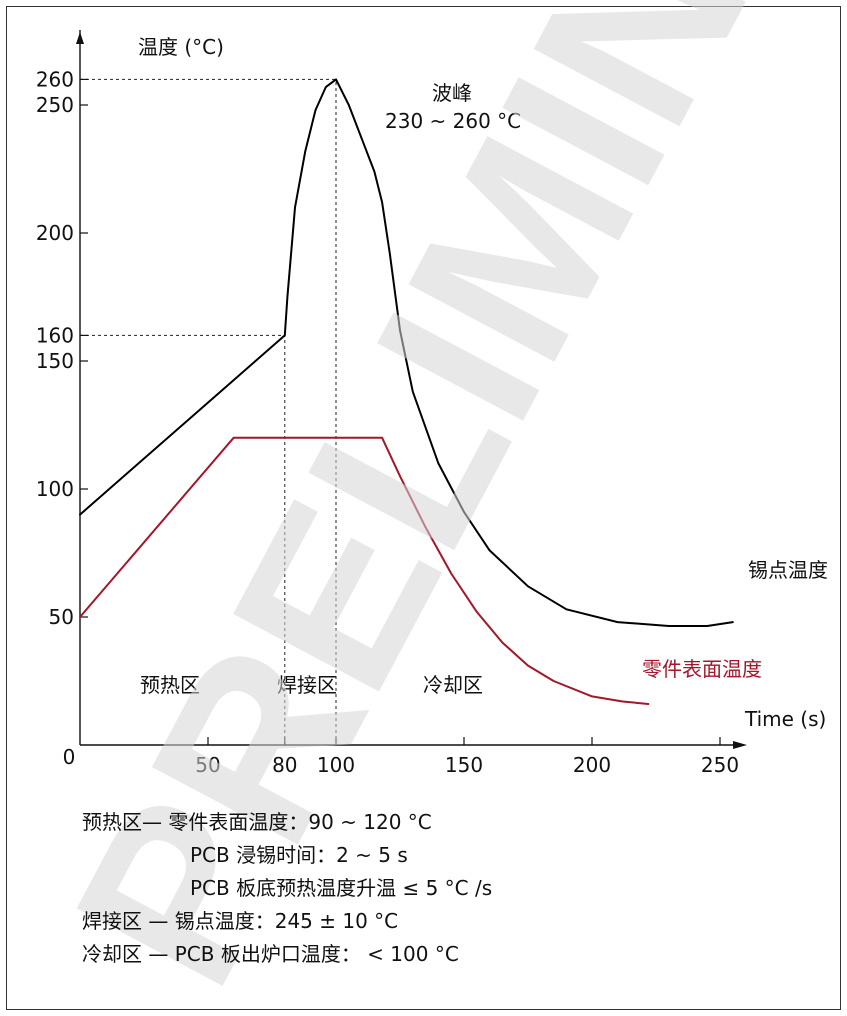  Describe the element at coordinates (453, 121) in the screenshot. I see `peak-range: 230 ~ 260 °C` at that location.